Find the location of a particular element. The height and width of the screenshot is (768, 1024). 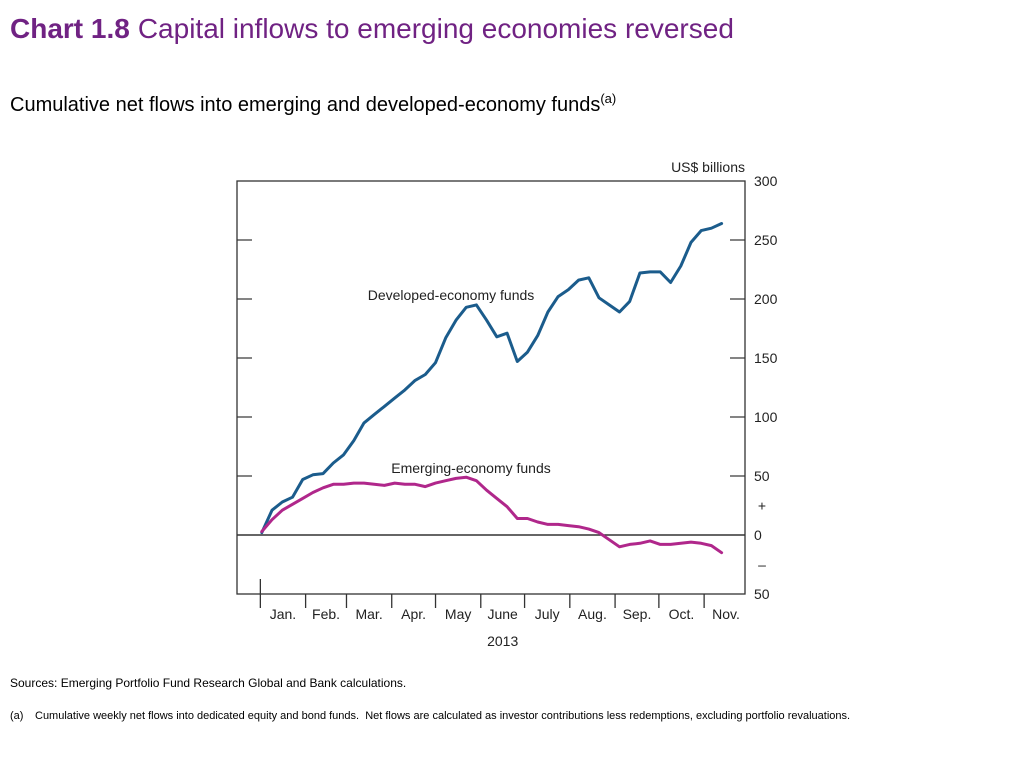

y-tick-label: 100 is located at coordinates (766, 417).